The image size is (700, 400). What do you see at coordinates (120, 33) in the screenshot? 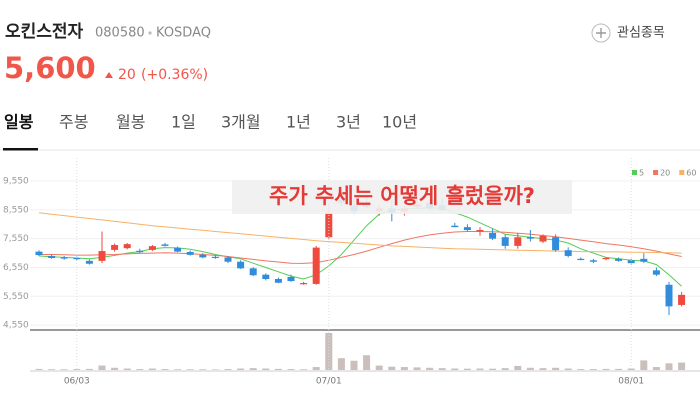
I see `stock-code: 080580` at bounding box center [120, 33].